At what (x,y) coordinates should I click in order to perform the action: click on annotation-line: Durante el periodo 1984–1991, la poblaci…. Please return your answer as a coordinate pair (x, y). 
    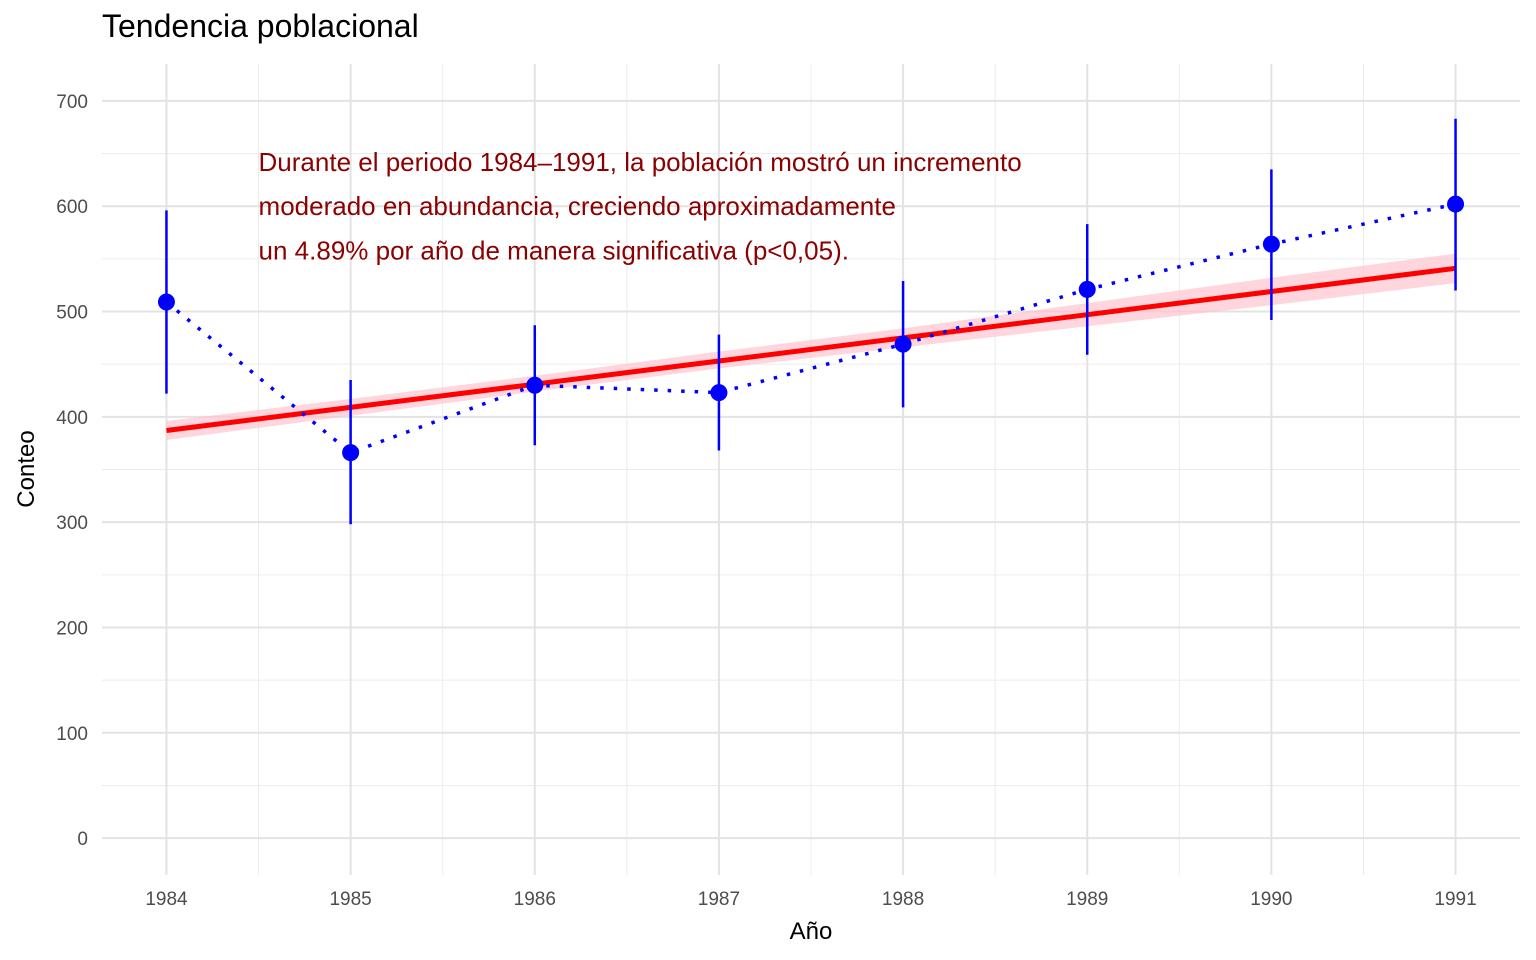
    Looking at the image, I should click on (640, 162).